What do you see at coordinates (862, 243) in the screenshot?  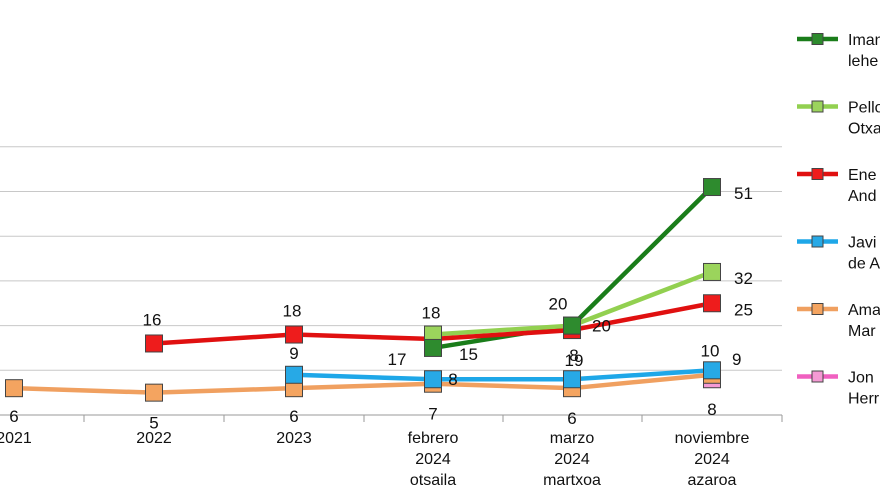 I see `legend-label: Javi` at bounding box center [862, 243].